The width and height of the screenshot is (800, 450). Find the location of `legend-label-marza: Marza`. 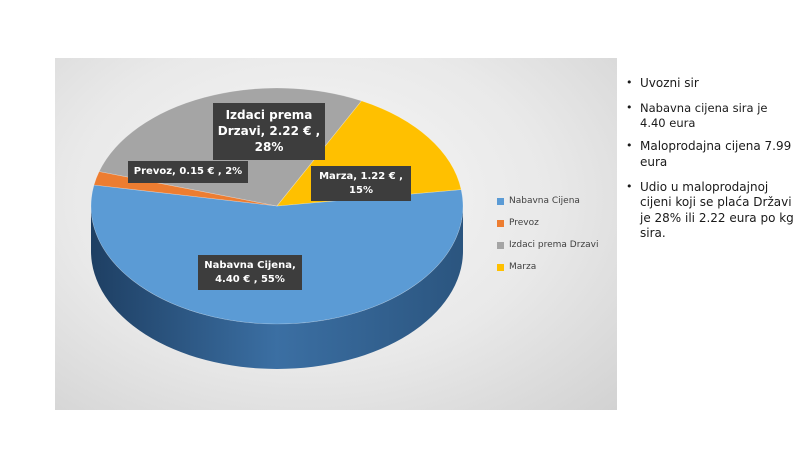

legend-label-marza: Marza is located at coordinates (523, 267).